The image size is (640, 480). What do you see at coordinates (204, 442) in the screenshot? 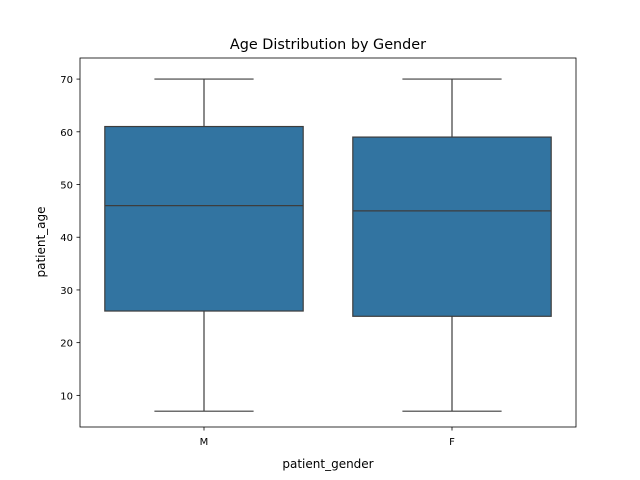
I see `x-tick-label: M` at bounding box center [204, 442].